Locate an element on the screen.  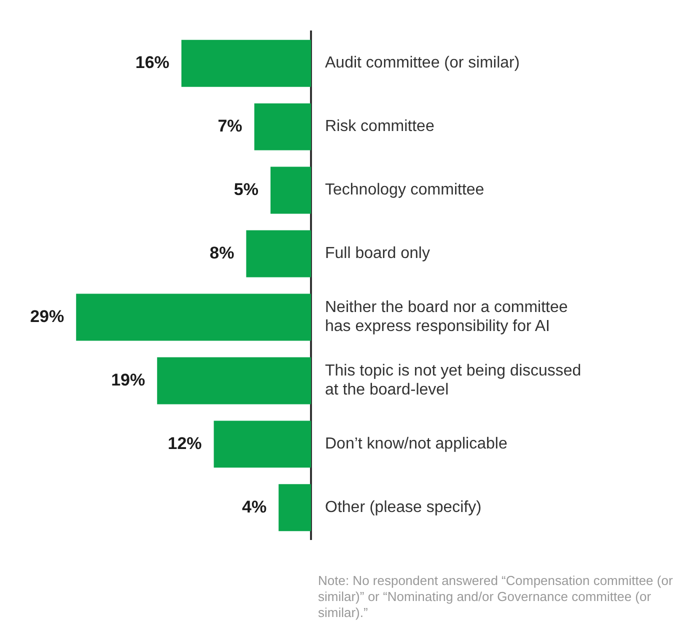
y-tick-label: Other (please specify) is located at coordinates (403, 507).